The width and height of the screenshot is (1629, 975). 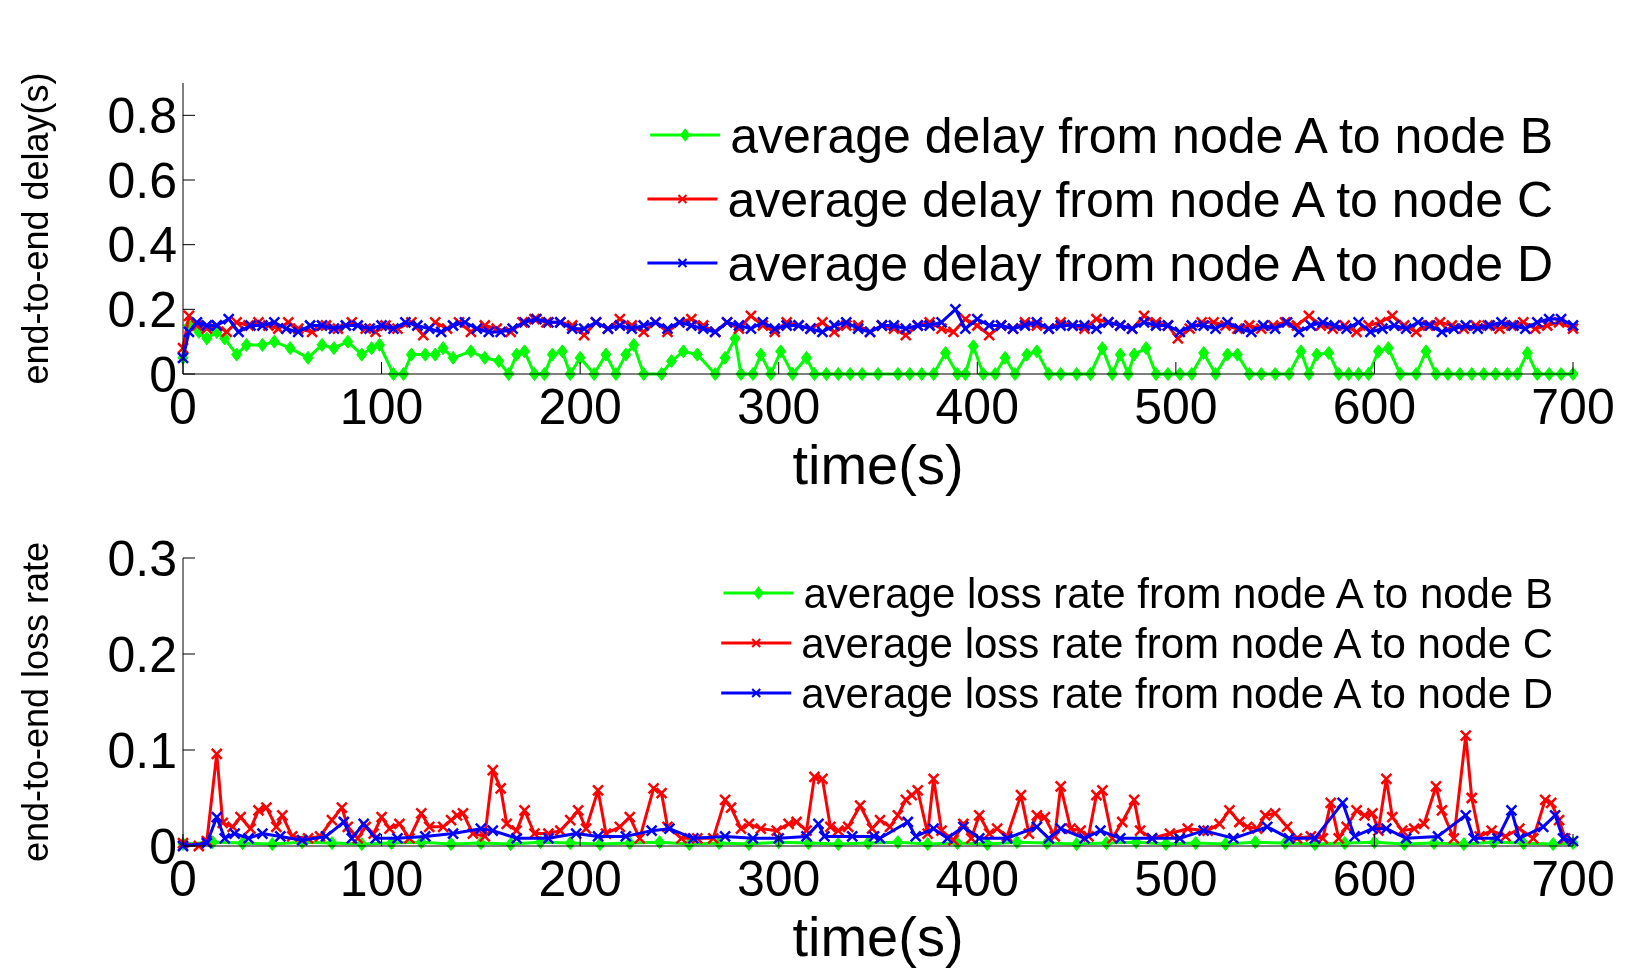 I want to click on y-axis-title: end-to-end loss rate, so click(x=35, y=702).